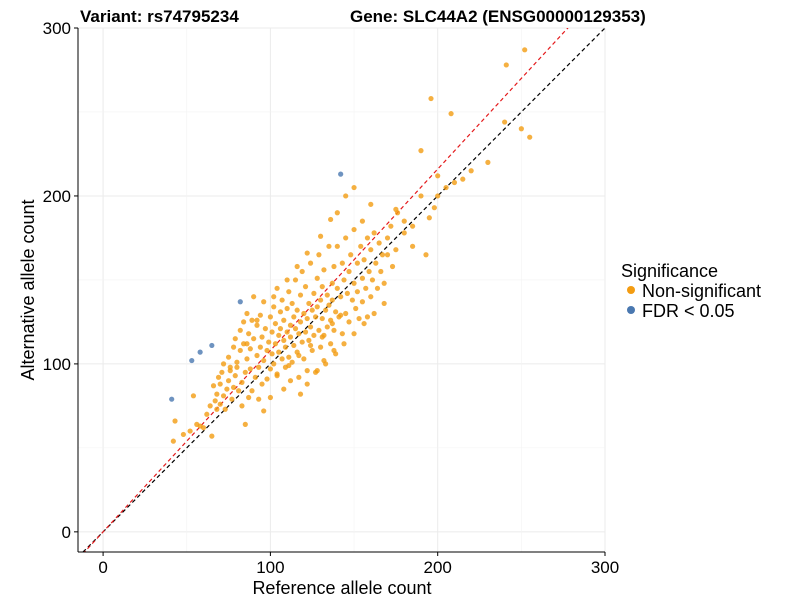 Image resolution: width=800 pixels, height=605 pixels. Describe the element at coordinates (57, 364) in the screenshot. I see `y-tick-label: 100` at that location.